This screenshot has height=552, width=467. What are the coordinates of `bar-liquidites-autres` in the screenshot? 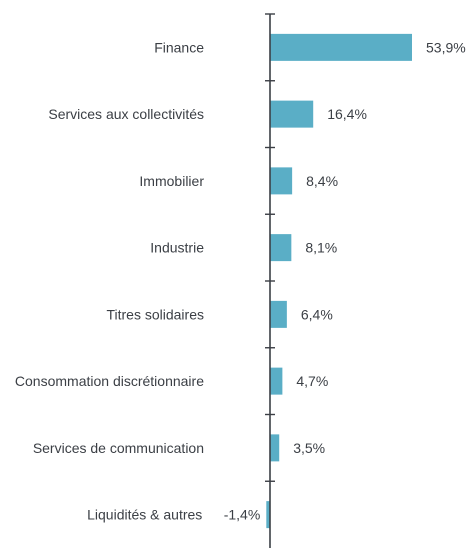 It's located at (268, 515).